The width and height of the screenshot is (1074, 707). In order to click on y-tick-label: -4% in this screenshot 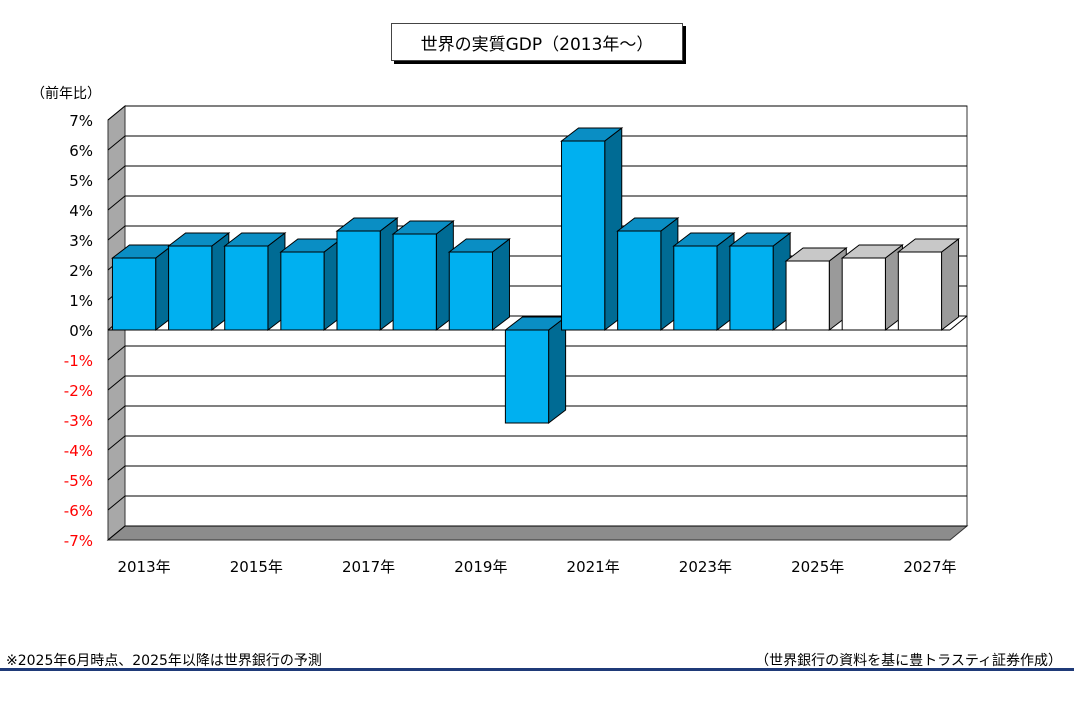, I will do `click(78, 451)`.